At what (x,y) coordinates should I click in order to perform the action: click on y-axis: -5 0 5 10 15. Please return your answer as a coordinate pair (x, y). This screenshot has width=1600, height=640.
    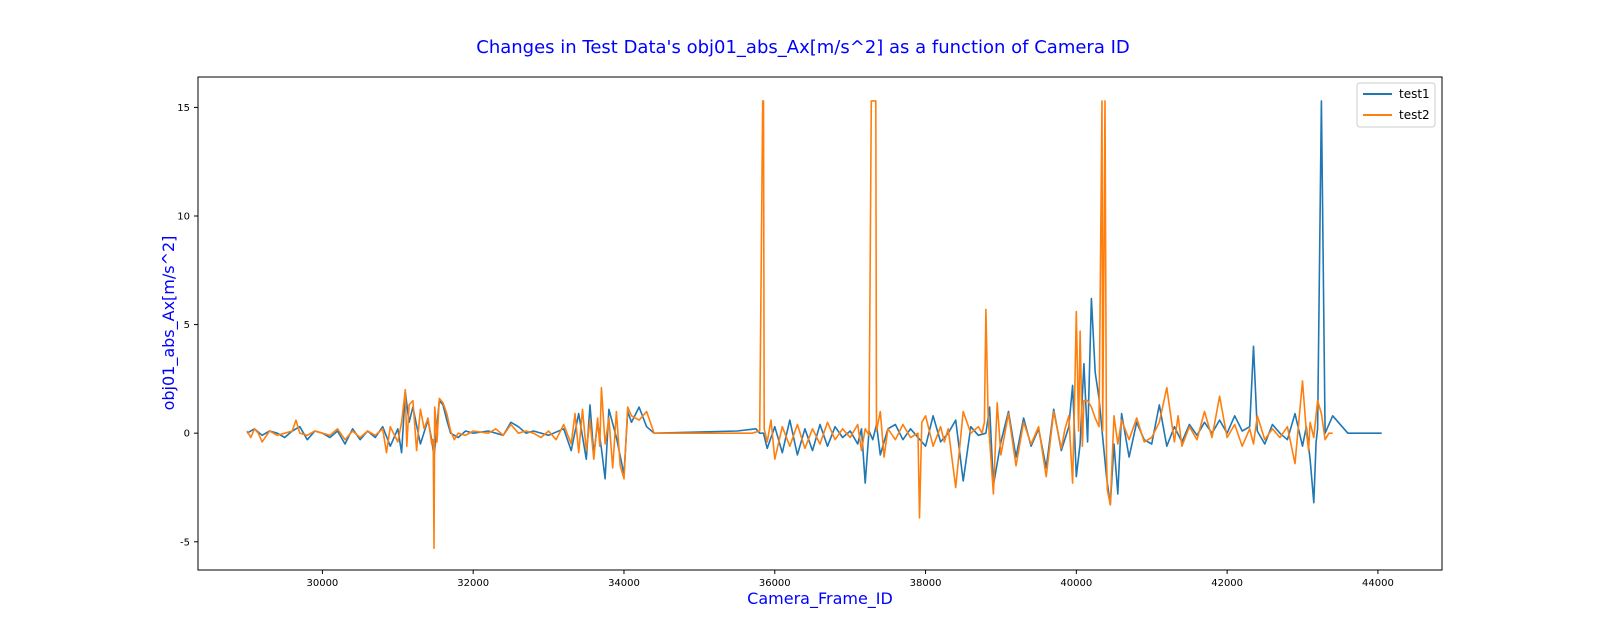
    Looking at the image, I should click on (187, 325).